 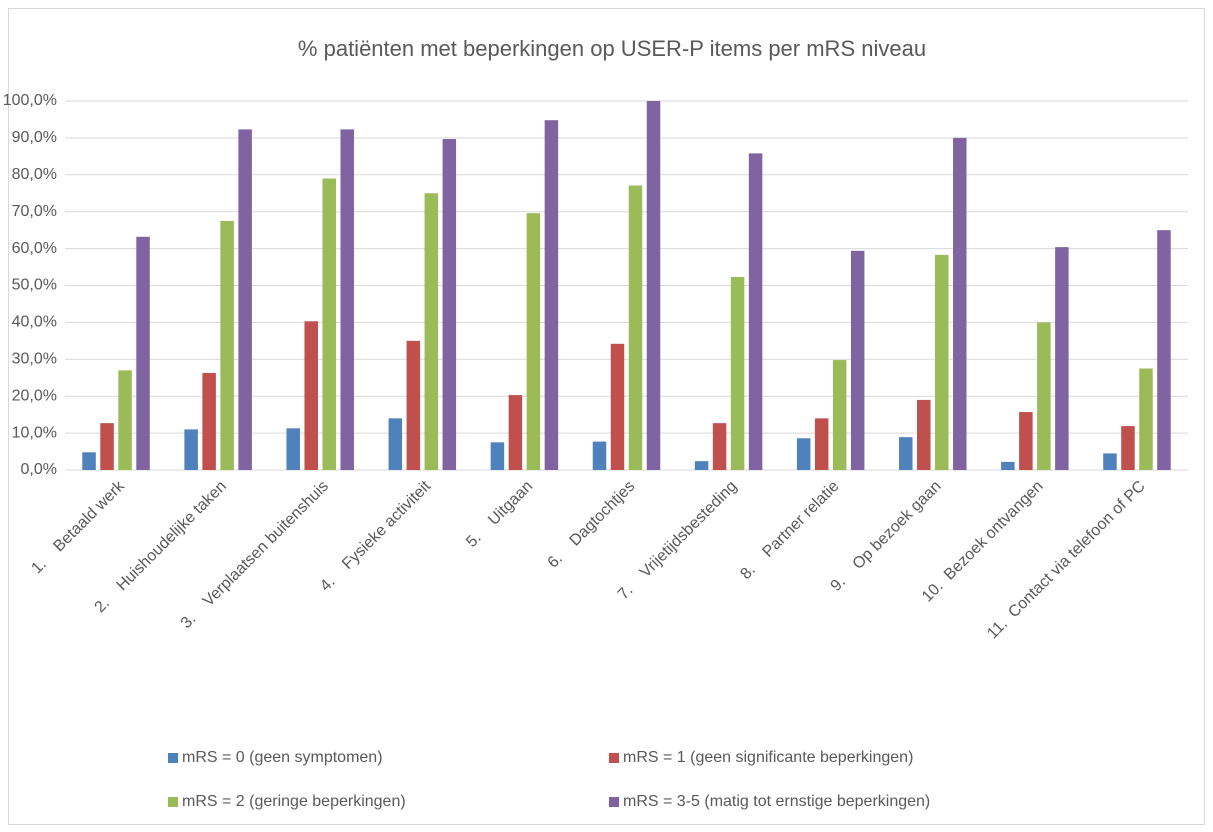 What do you see at coordinates (34, 174) in the screenshot?
I see `y-tick-label: 80,0%` at bounding box center [34, 174].